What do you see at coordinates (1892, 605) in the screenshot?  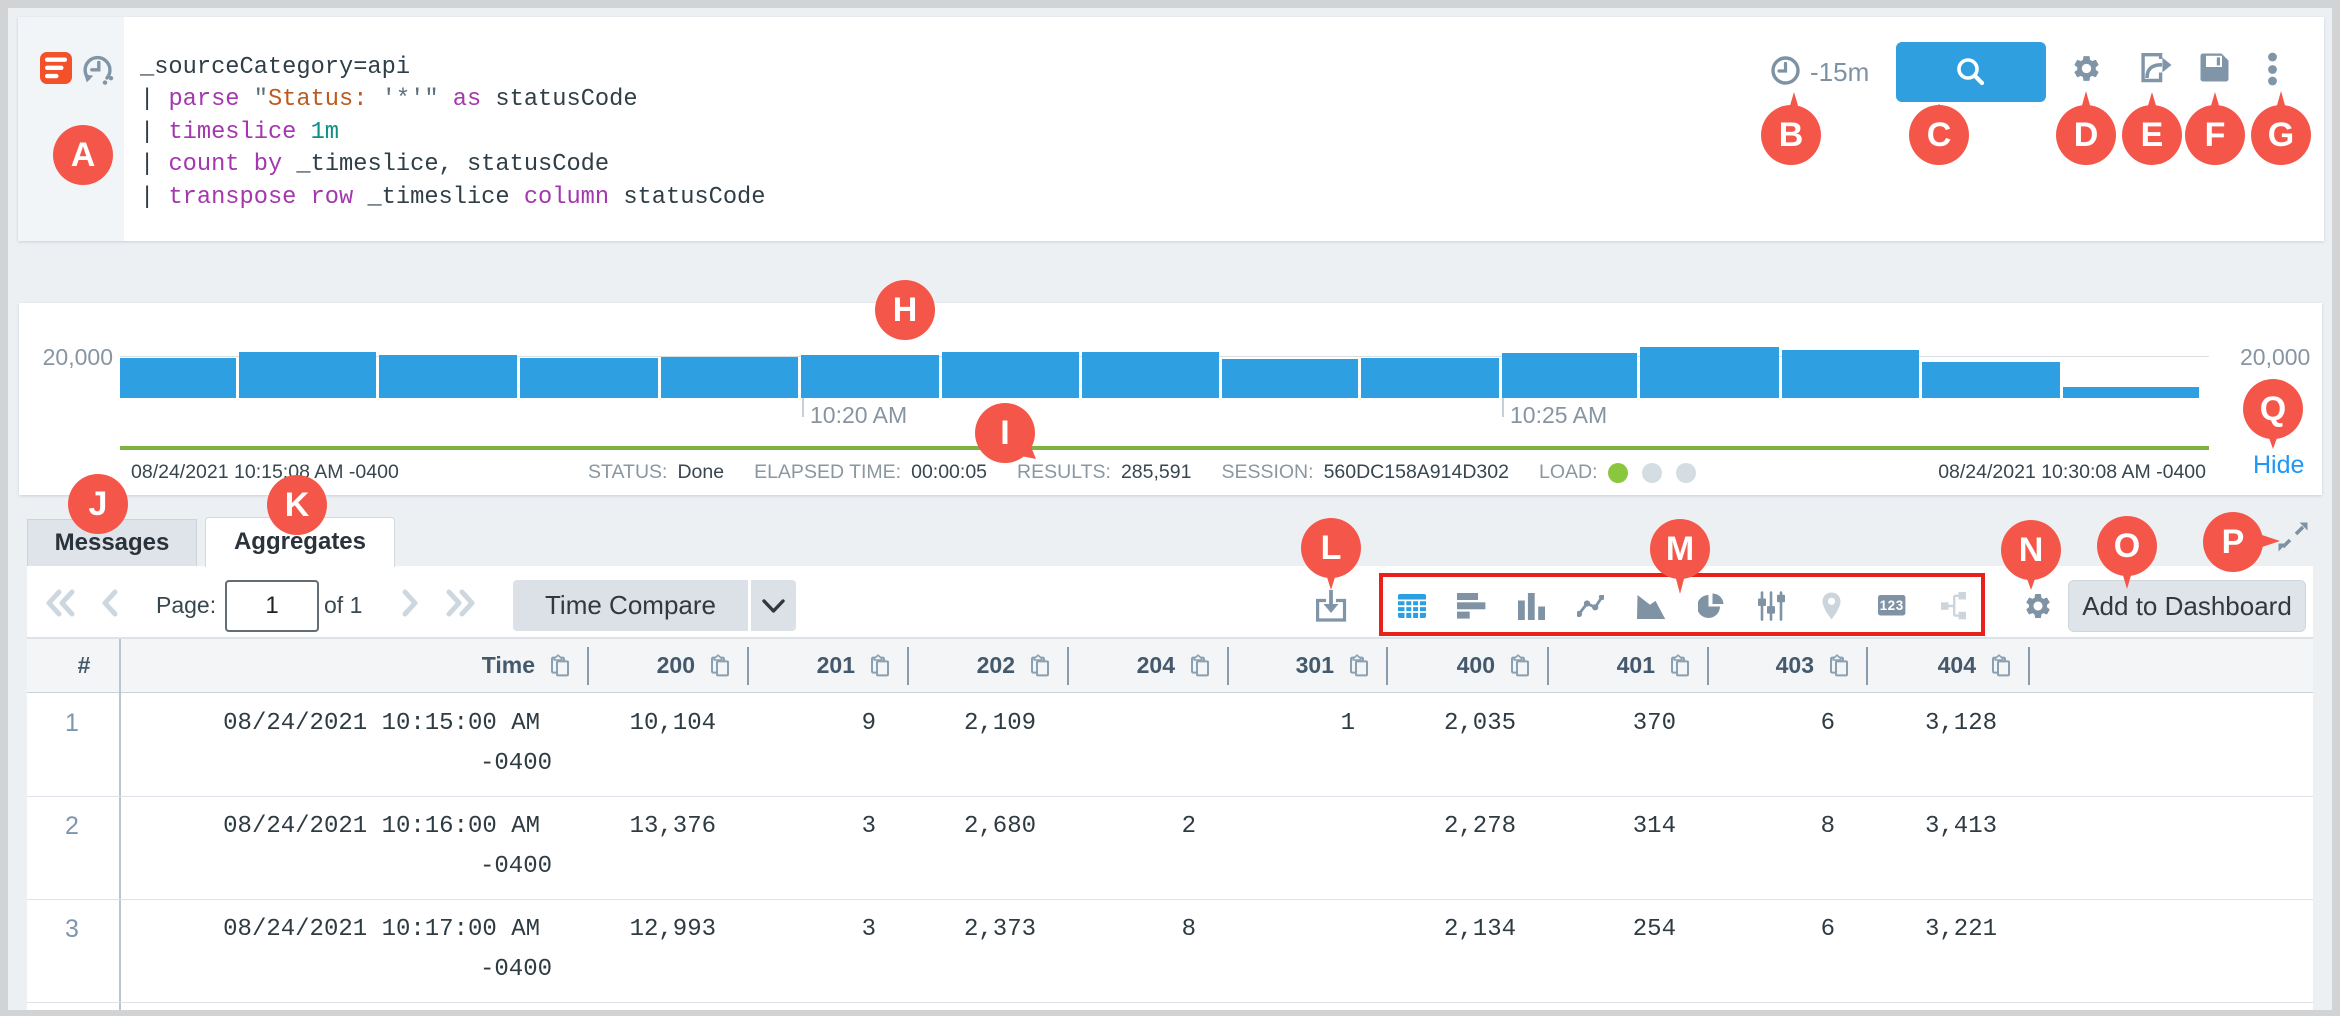 I see `svg-text: 123` at bounding box center [1892, 605].